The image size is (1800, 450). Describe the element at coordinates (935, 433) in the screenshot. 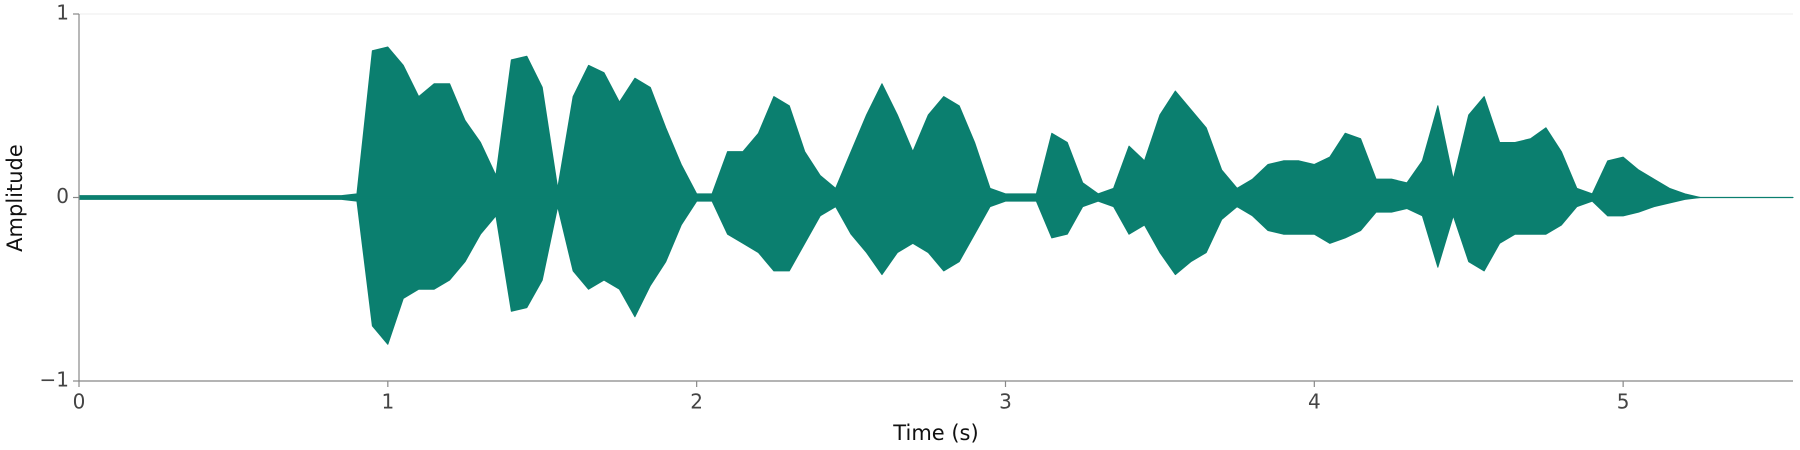

I see `x-axis-label: Time (s)` at that location.